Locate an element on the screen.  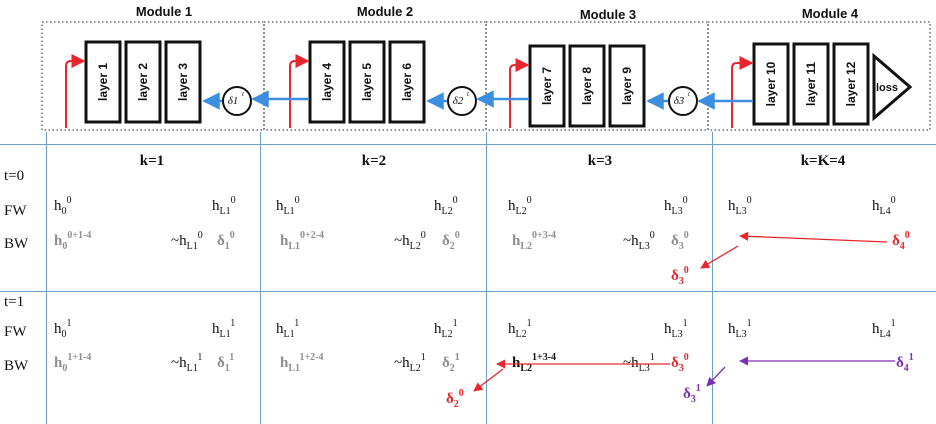
term-superscript: 1+3-4 is located at coordinates (544, 357).